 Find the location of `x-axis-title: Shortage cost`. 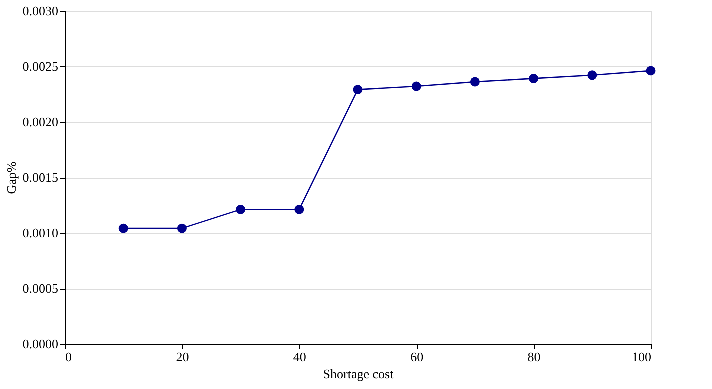

x-axis-title: Shortage cost is located at coordinates (358, 374).